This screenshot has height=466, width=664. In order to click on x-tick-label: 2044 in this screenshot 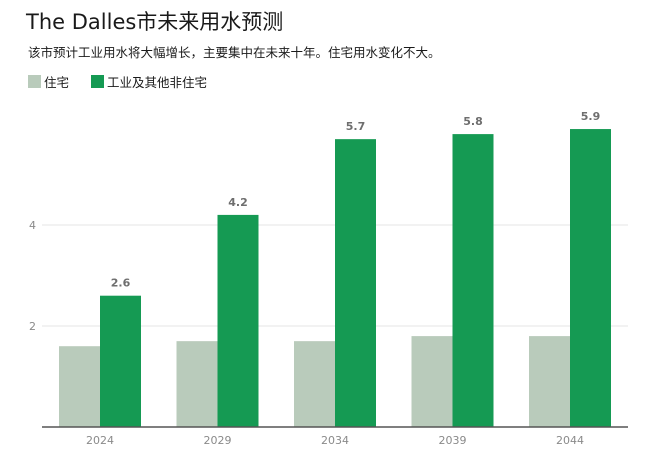, I will do `click(570, 440)`.